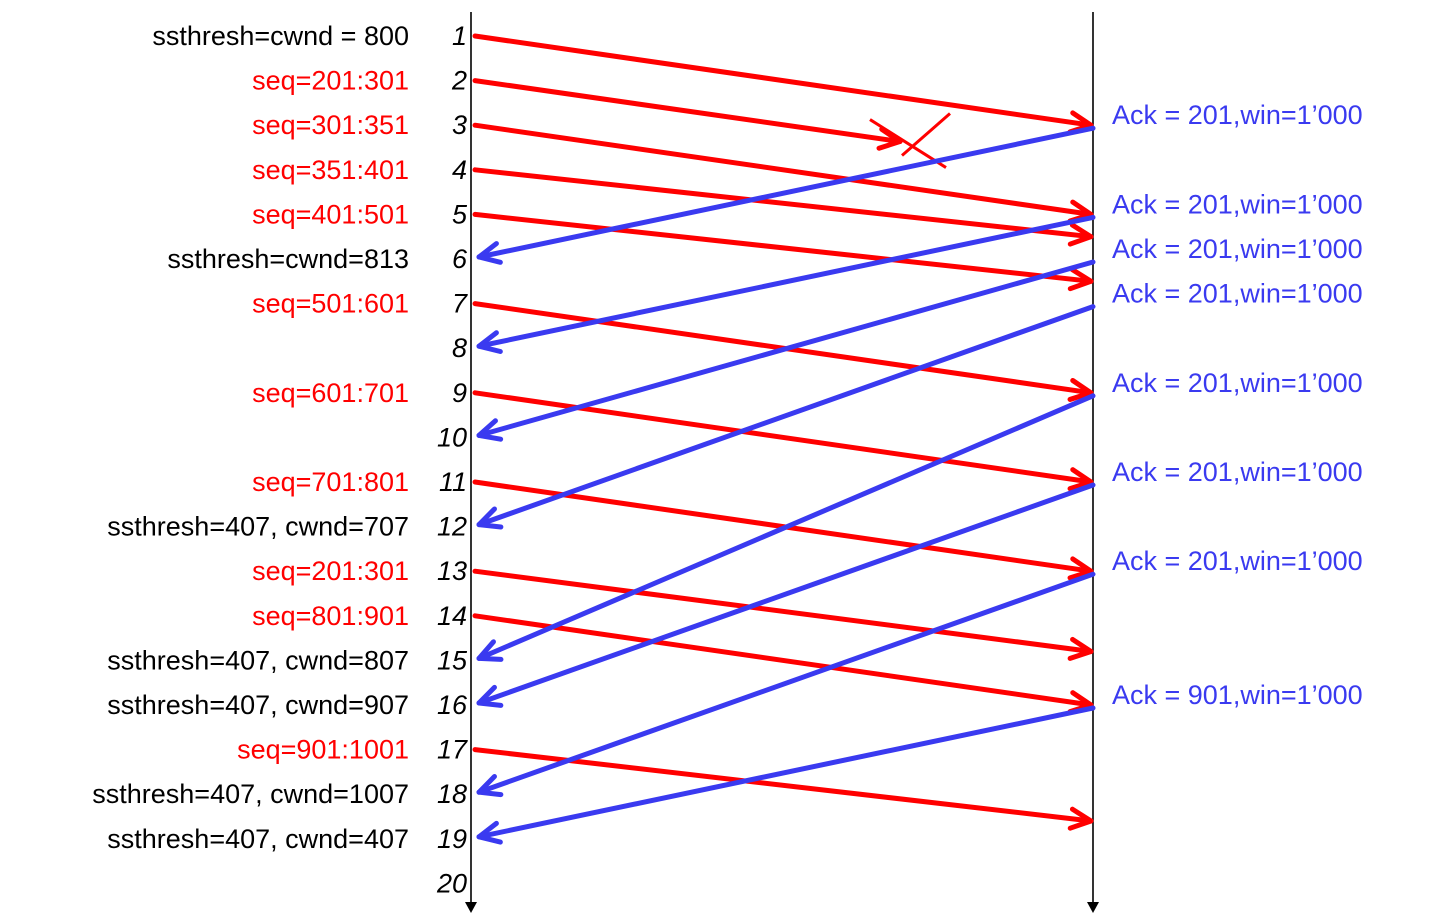  Describe the element at coordinates (452, 437) in the screenshot. I see `step-number: 10` at that location.